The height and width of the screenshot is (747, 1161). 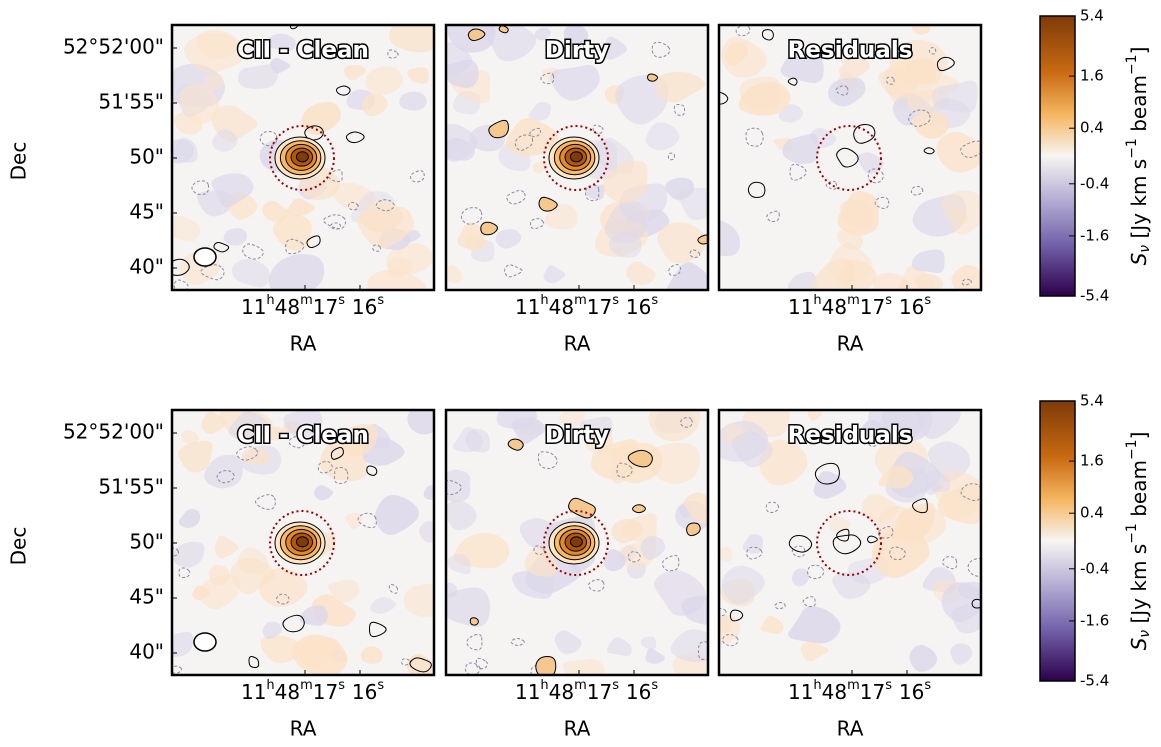 What do you see at coordinates (800, 692) in the screenshot?
I see `x-tick-part: 11` at bounding box center [800, 692].